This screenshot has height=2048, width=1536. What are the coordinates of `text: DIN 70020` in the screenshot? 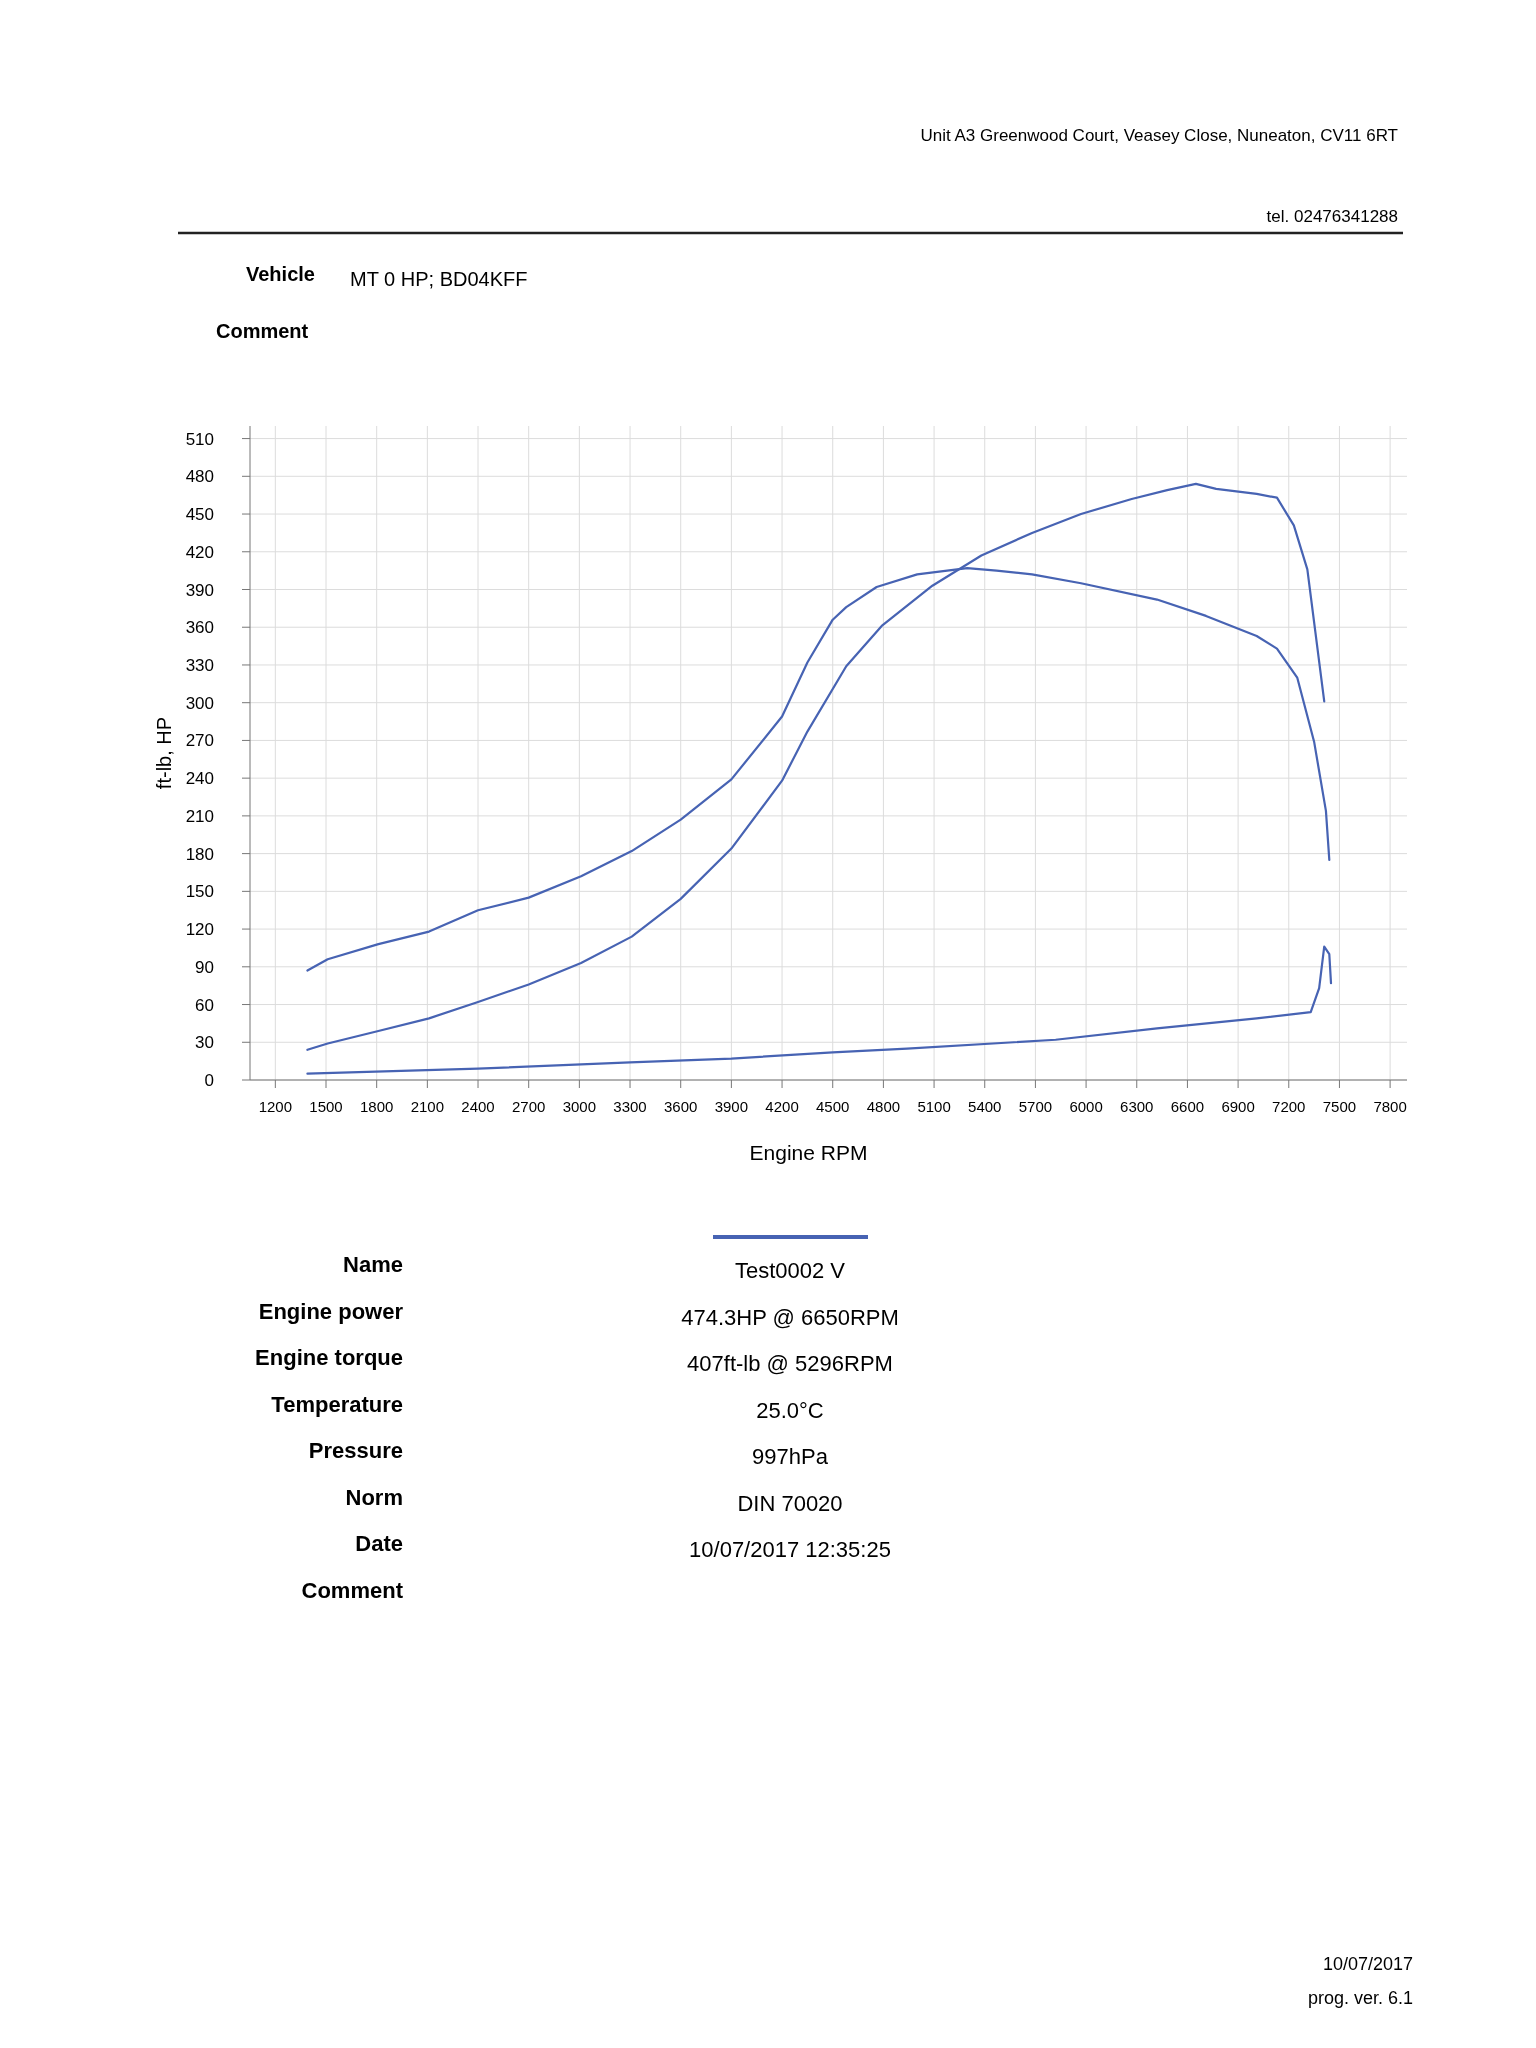 It's located at (790, 1503).